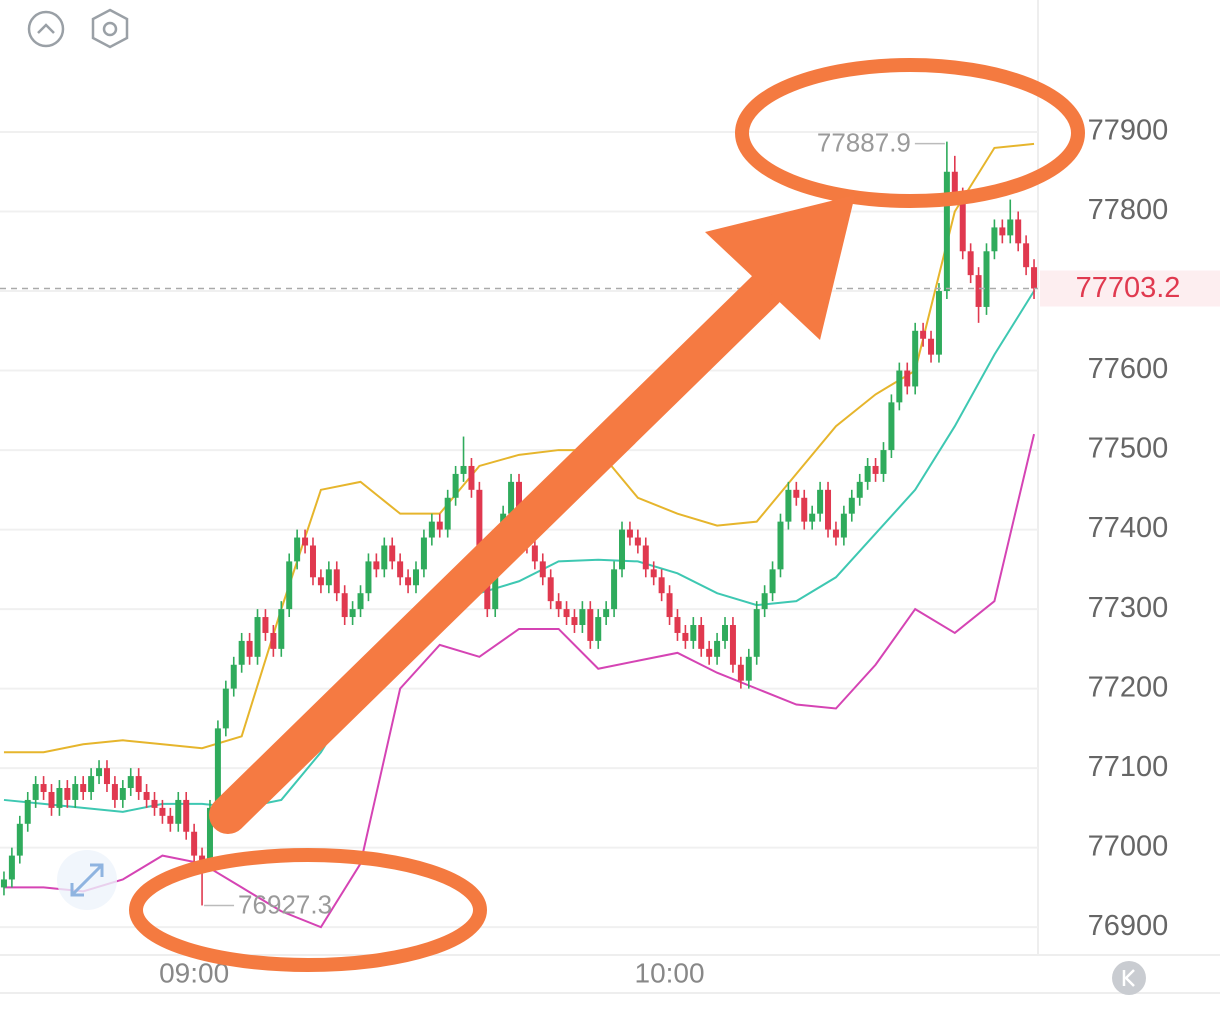 The height and width of the screenshot is (1019, 1220). Describe the element at coordinates (1128, 210) in the screenshot. I see `y-tick-label: 77800` at that location.